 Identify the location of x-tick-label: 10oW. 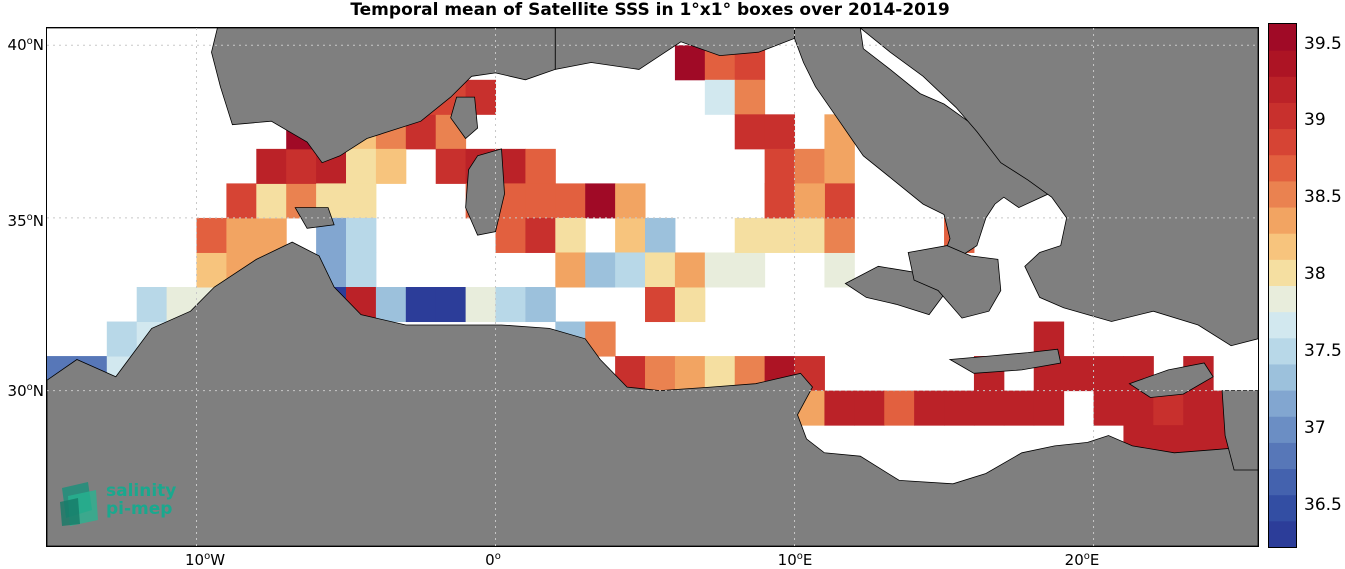
(205, 560).